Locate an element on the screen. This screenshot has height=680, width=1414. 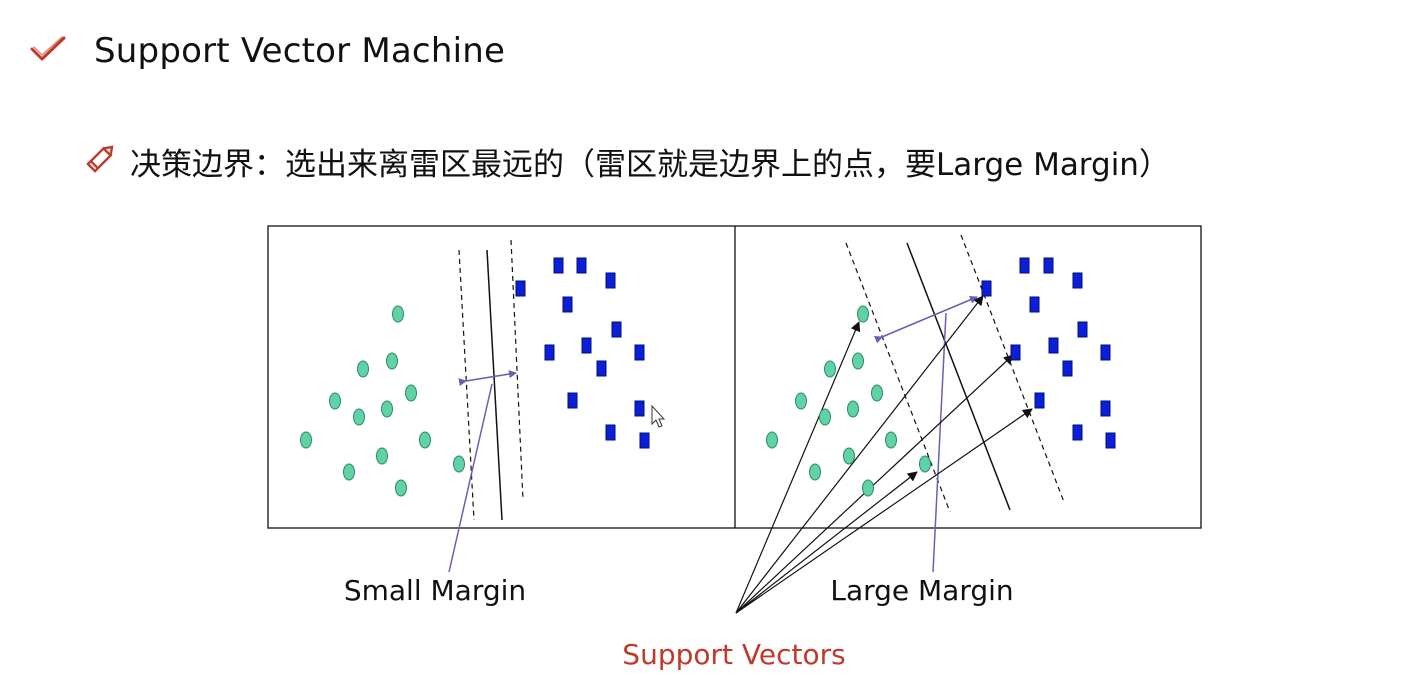
left-decision-boundary is located at coordinates (494, 385).